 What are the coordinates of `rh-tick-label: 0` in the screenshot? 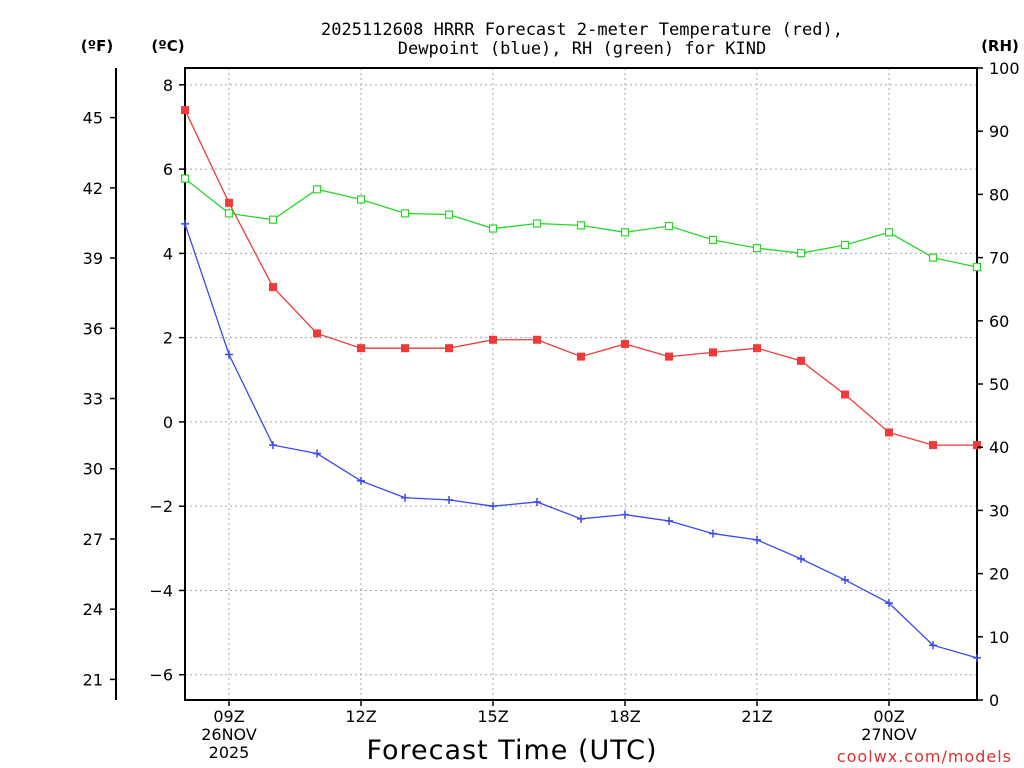 It's located at (994, 700).